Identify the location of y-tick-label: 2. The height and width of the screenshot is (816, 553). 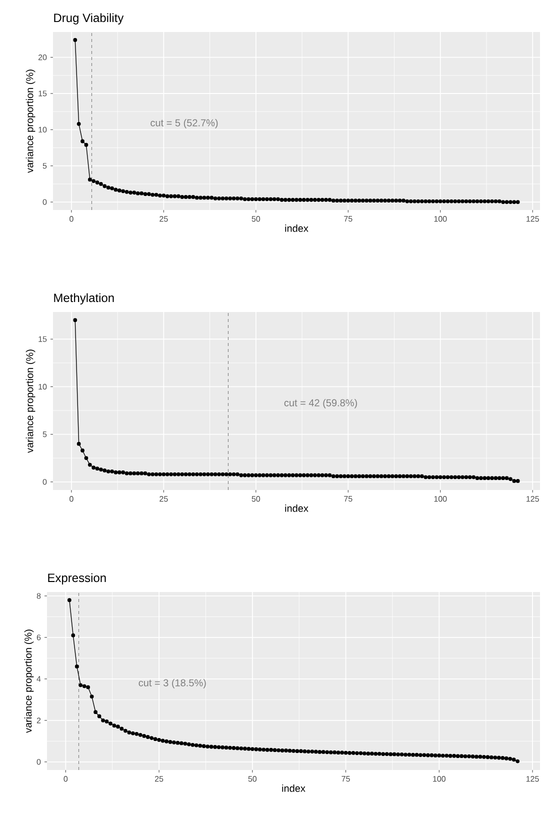
(38, 721).